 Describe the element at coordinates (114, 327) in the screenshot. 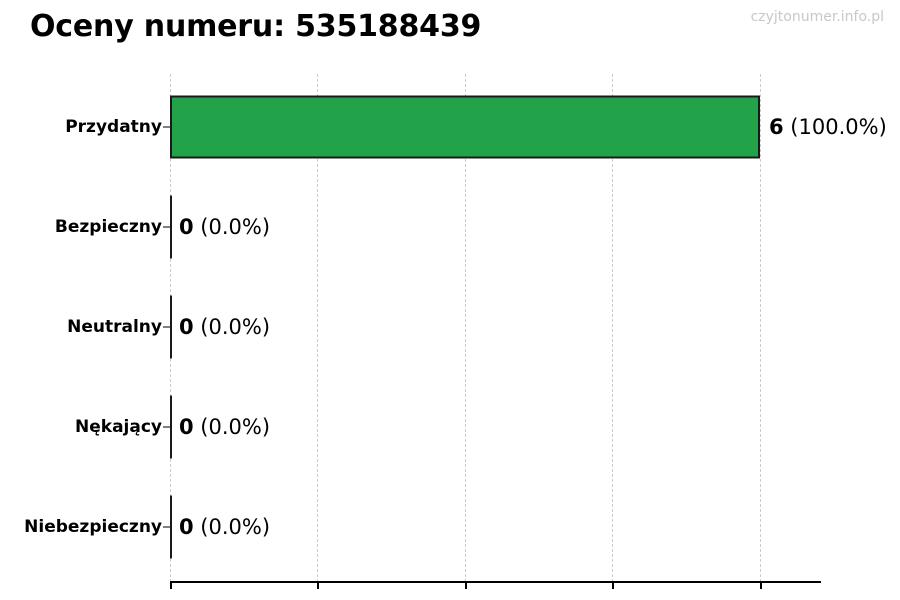

I see `y-axis-label-neutralny: Neutralny` at that location.